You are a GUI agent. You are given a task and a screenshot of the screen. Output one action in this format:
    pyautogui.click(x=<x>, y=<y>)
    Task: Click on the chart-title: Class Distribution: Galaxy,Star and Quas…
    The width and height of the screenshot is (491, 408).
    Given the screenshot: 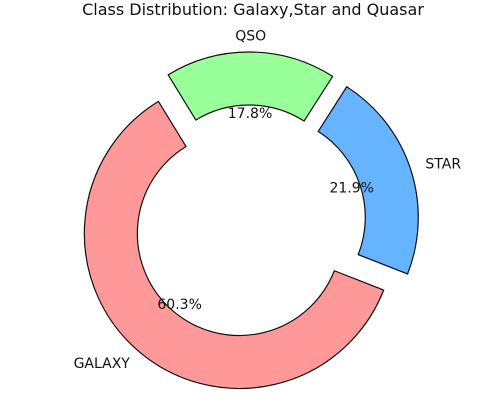 What is the action you would take?
    pyautogui.click(x=253, y=9)
    